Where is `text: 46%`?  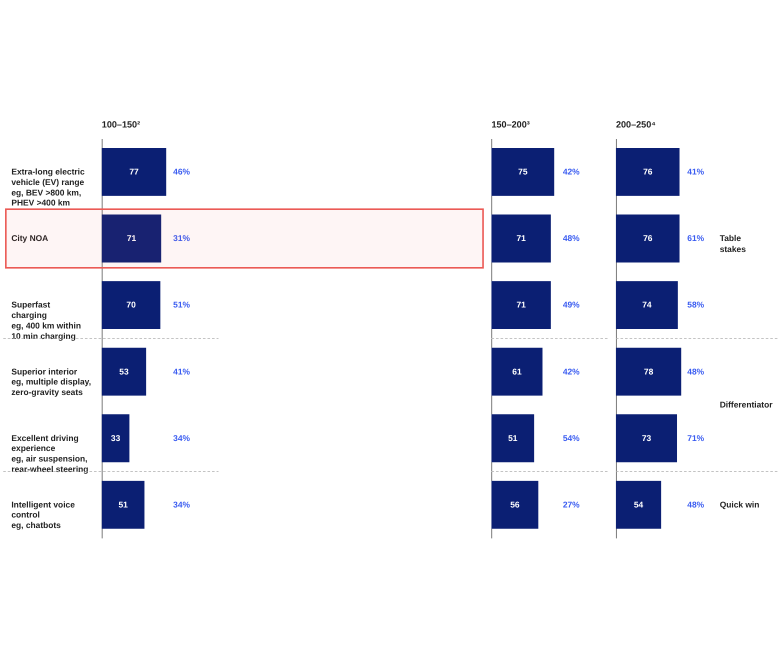 text: 46% is located at coordinates (181, 171).